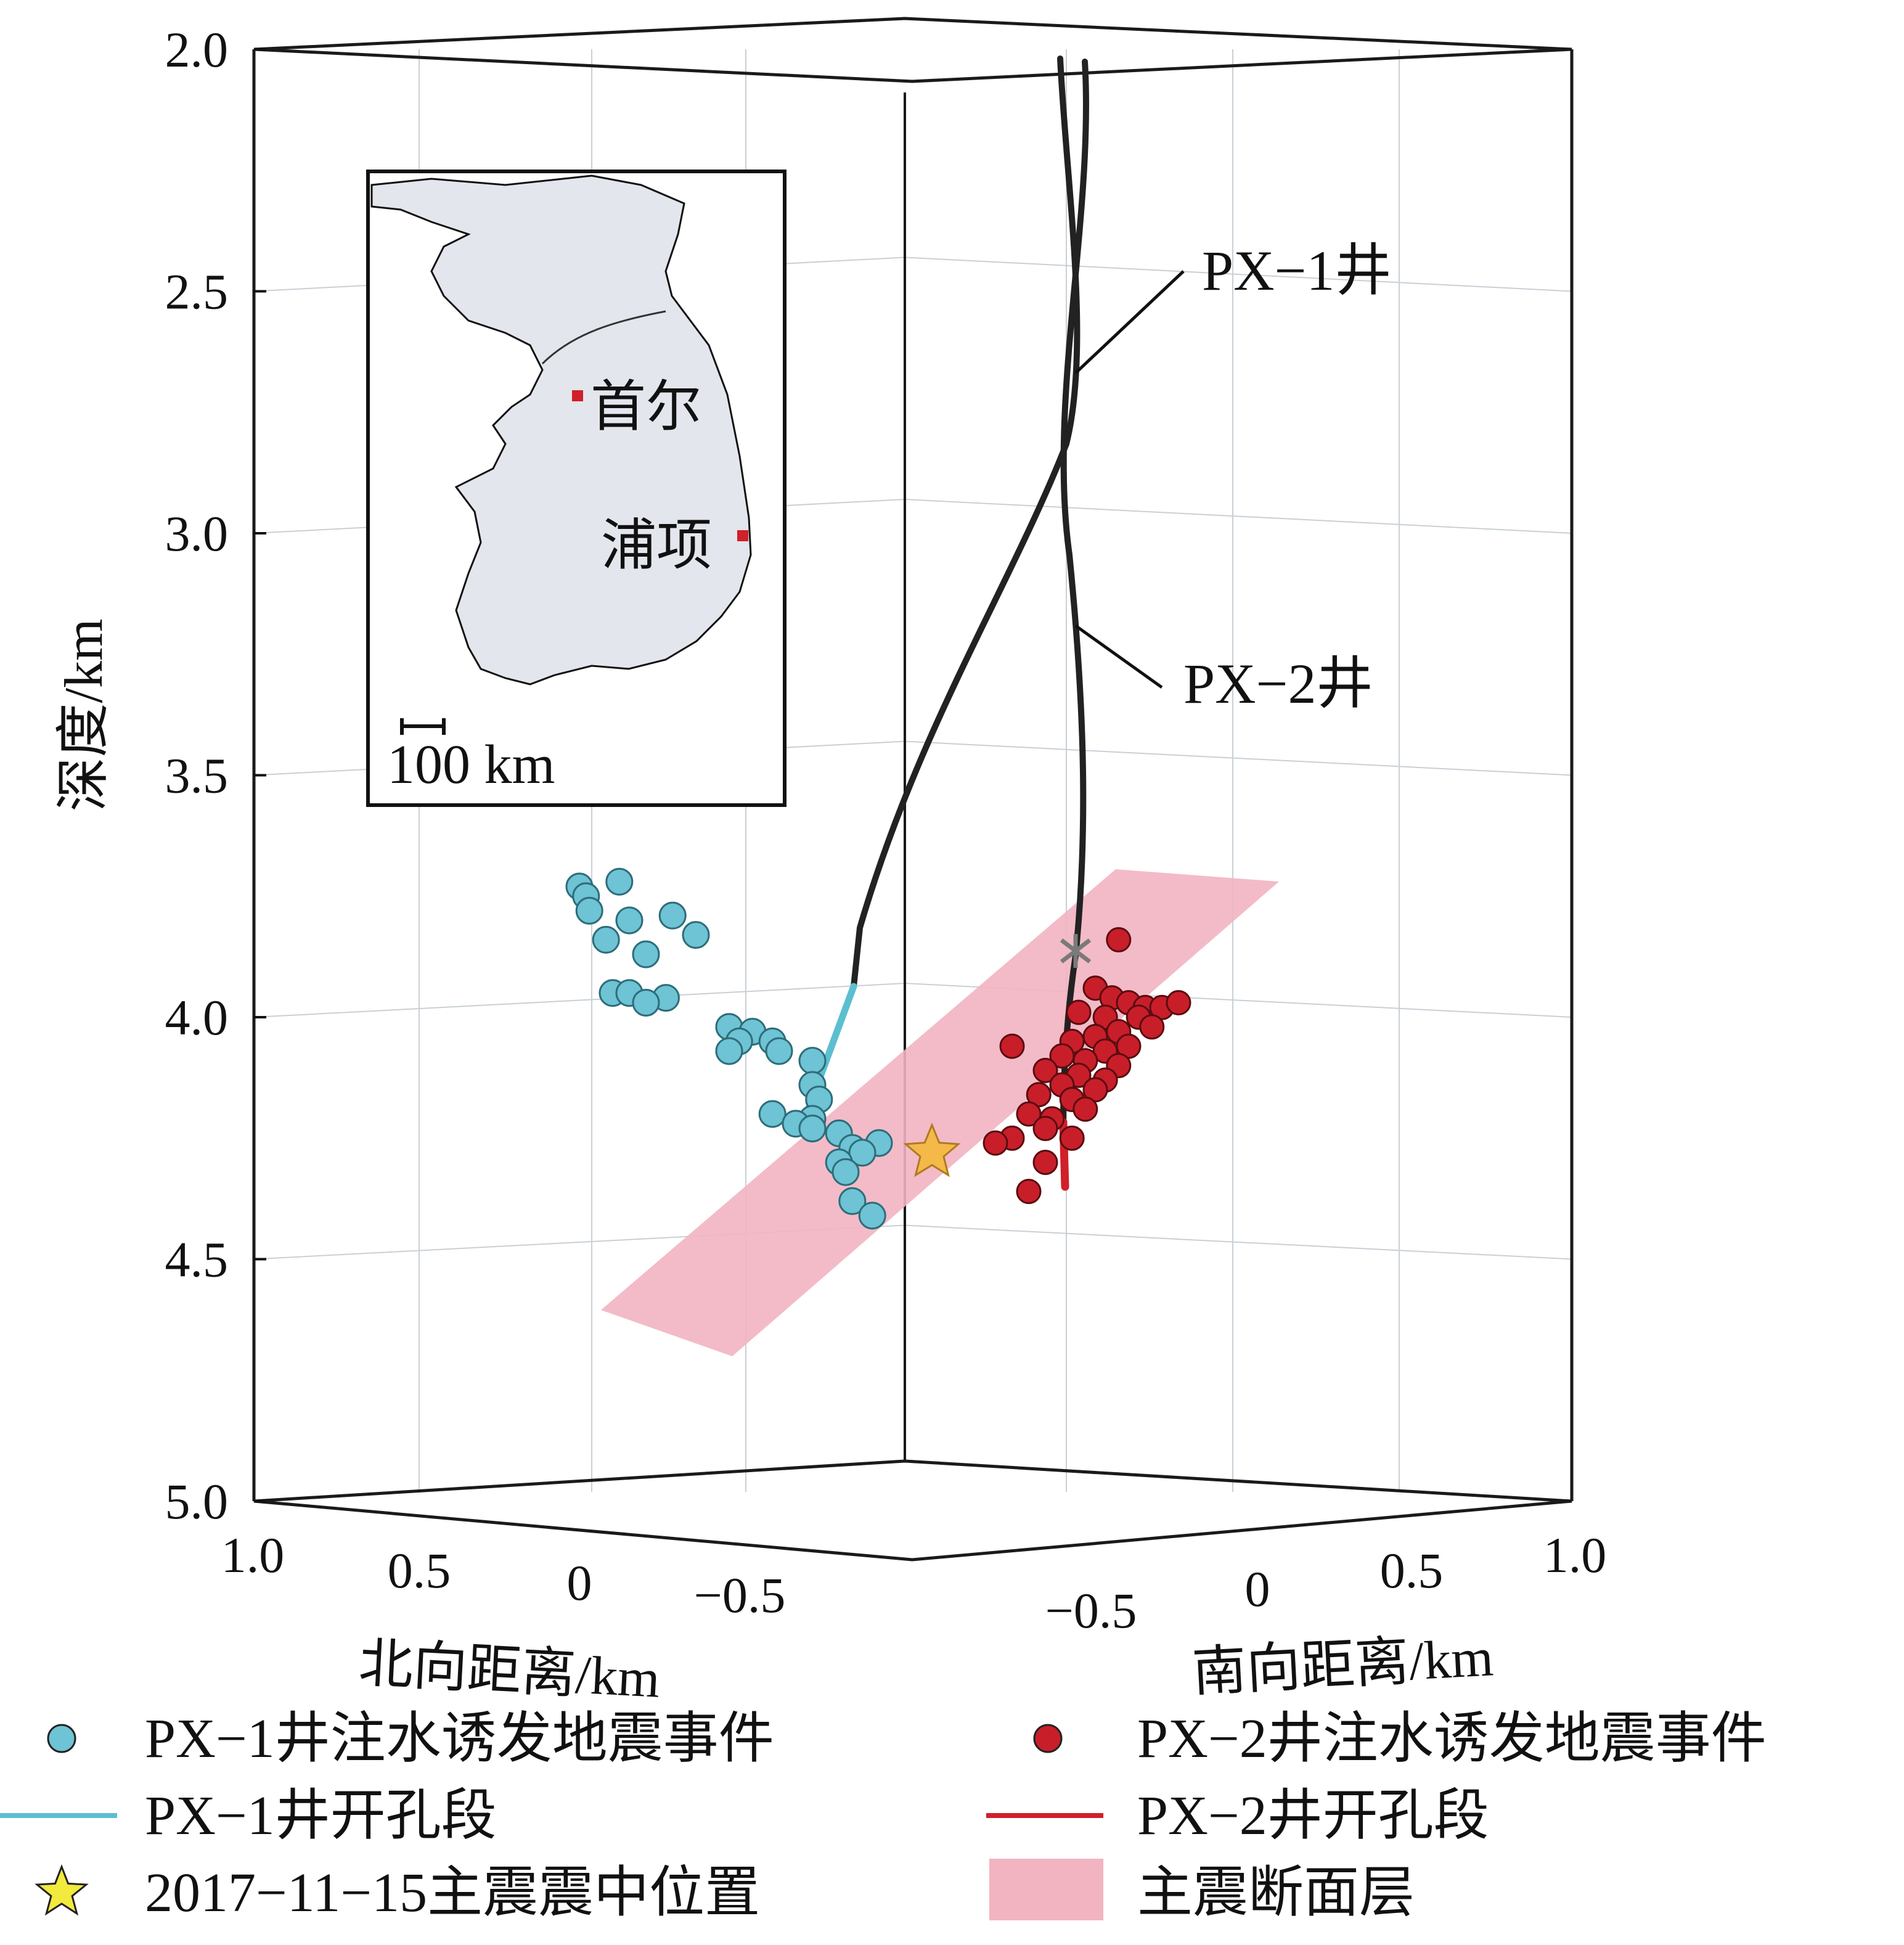  What do you see at coordinates (645, 407) in the screenshot?
I see `seoul-label: 首尔` at bounding box center [645, 407].